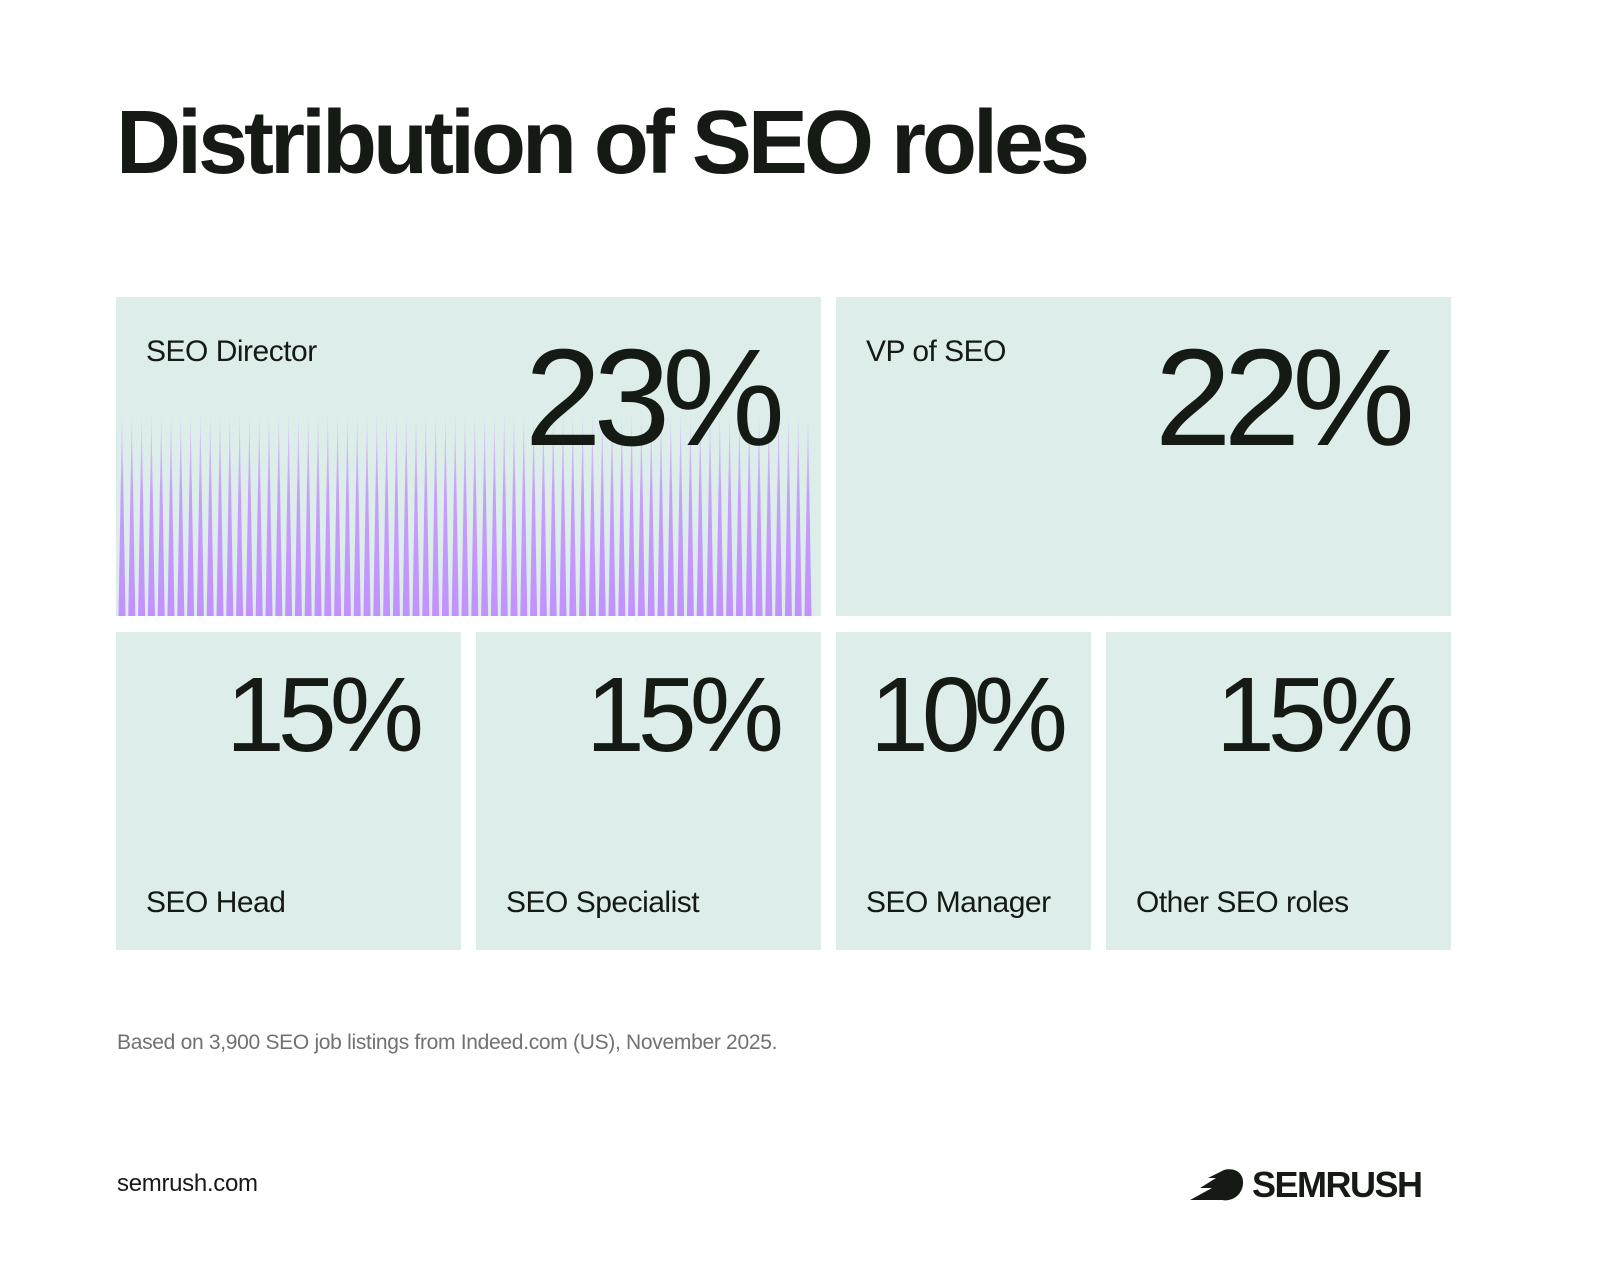  I want to click on role-percent: 10%, so click(968, 715).